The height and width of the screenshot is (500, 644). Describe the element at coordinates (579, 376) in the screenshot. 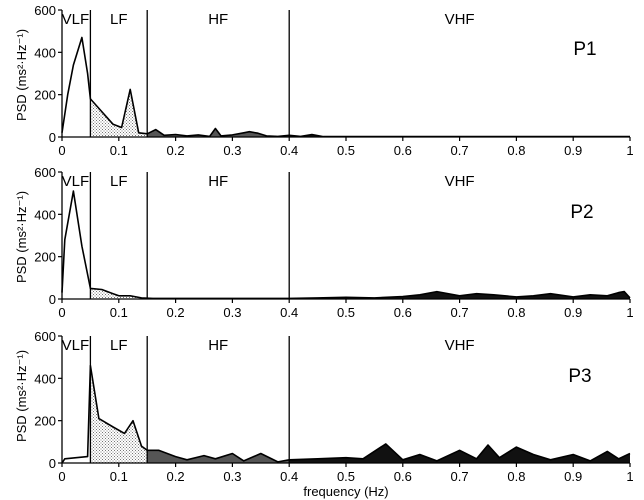

I see `panel-label: P3` at that location.